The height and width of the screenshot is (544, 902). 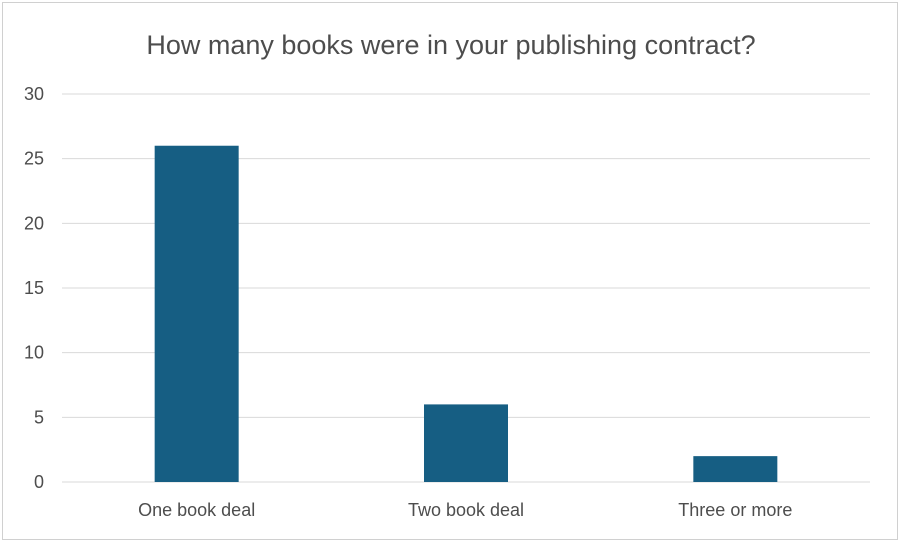 I want to click on y-tick-label: 30, so click(x=34, y=94).